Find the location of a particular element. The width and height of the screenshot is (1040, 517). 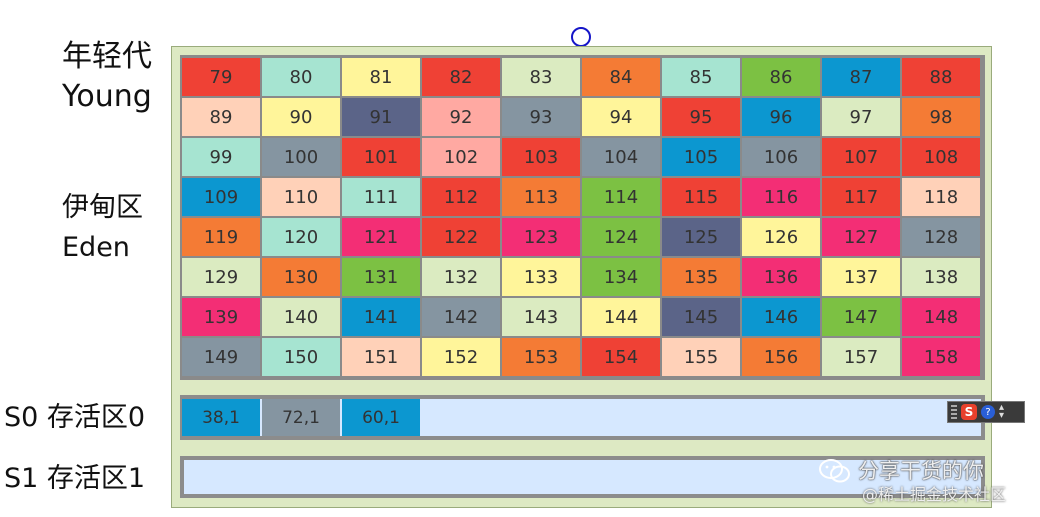

eden-cell: 115 is located at coordinates (701, 197).